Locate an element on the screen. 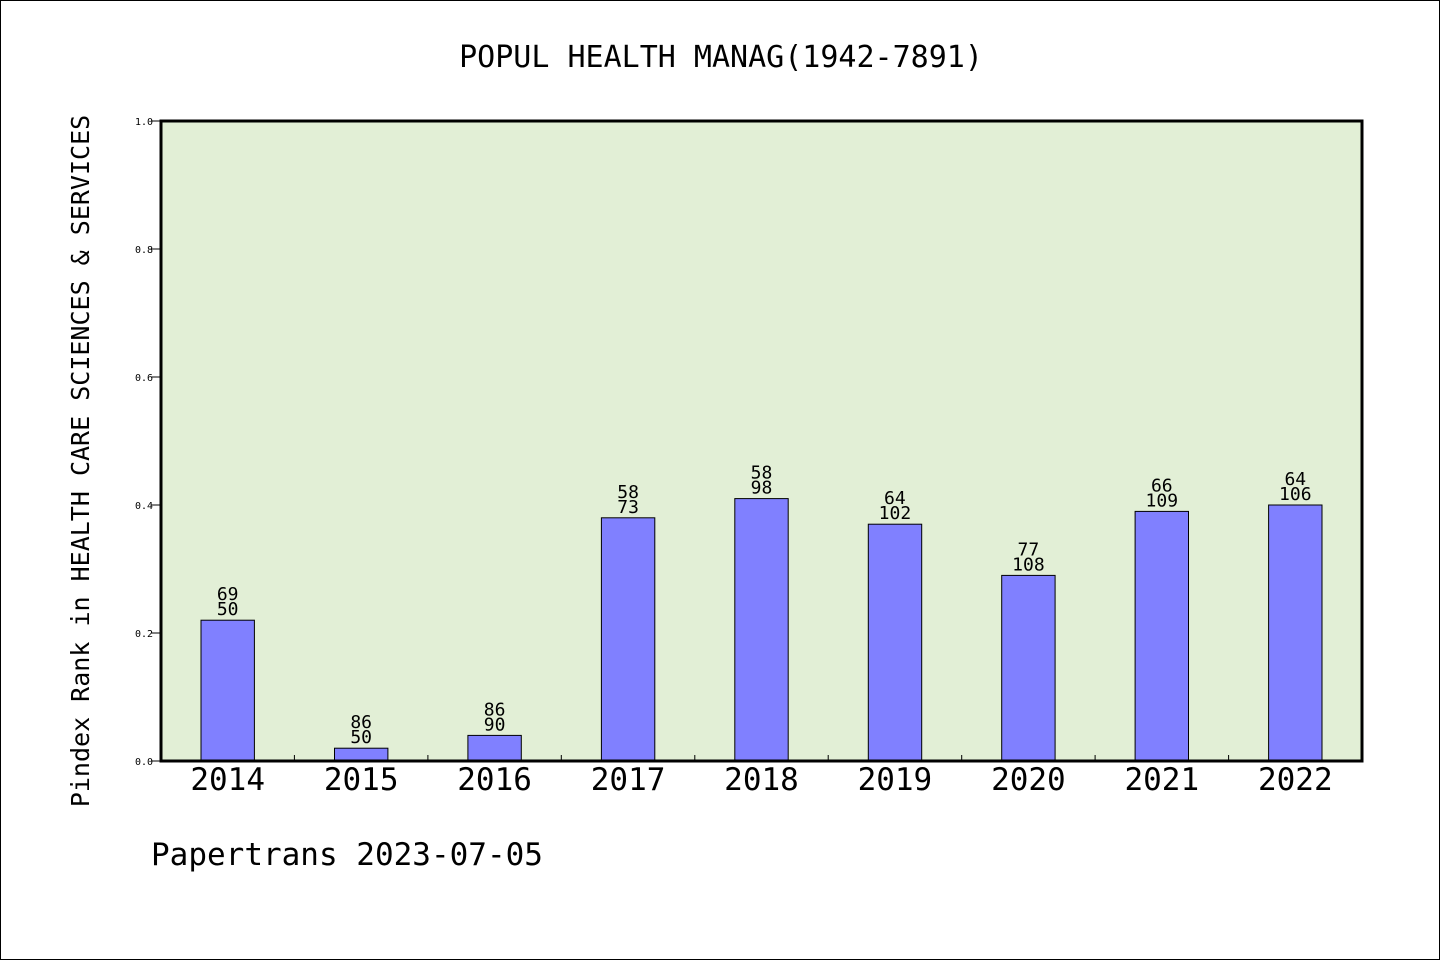 The image size is (1440, 961). chart-title: POPUL HEALTH MANAG(1942-7891) is located at coordinates (721, 57).